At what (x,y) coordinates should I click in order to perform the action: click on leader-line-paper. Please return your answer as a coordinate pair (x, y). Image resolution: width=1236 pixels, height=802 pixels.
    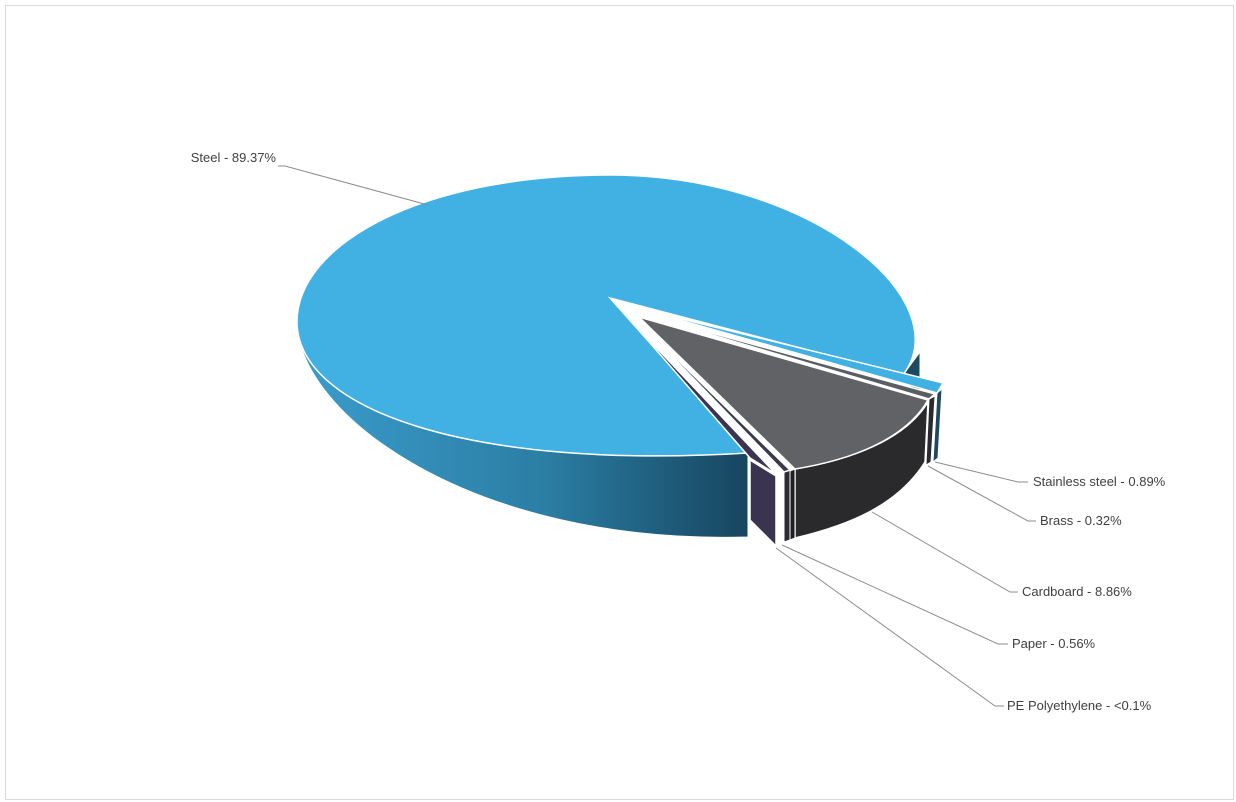
    Looking at the image, I should click on (894, 594).